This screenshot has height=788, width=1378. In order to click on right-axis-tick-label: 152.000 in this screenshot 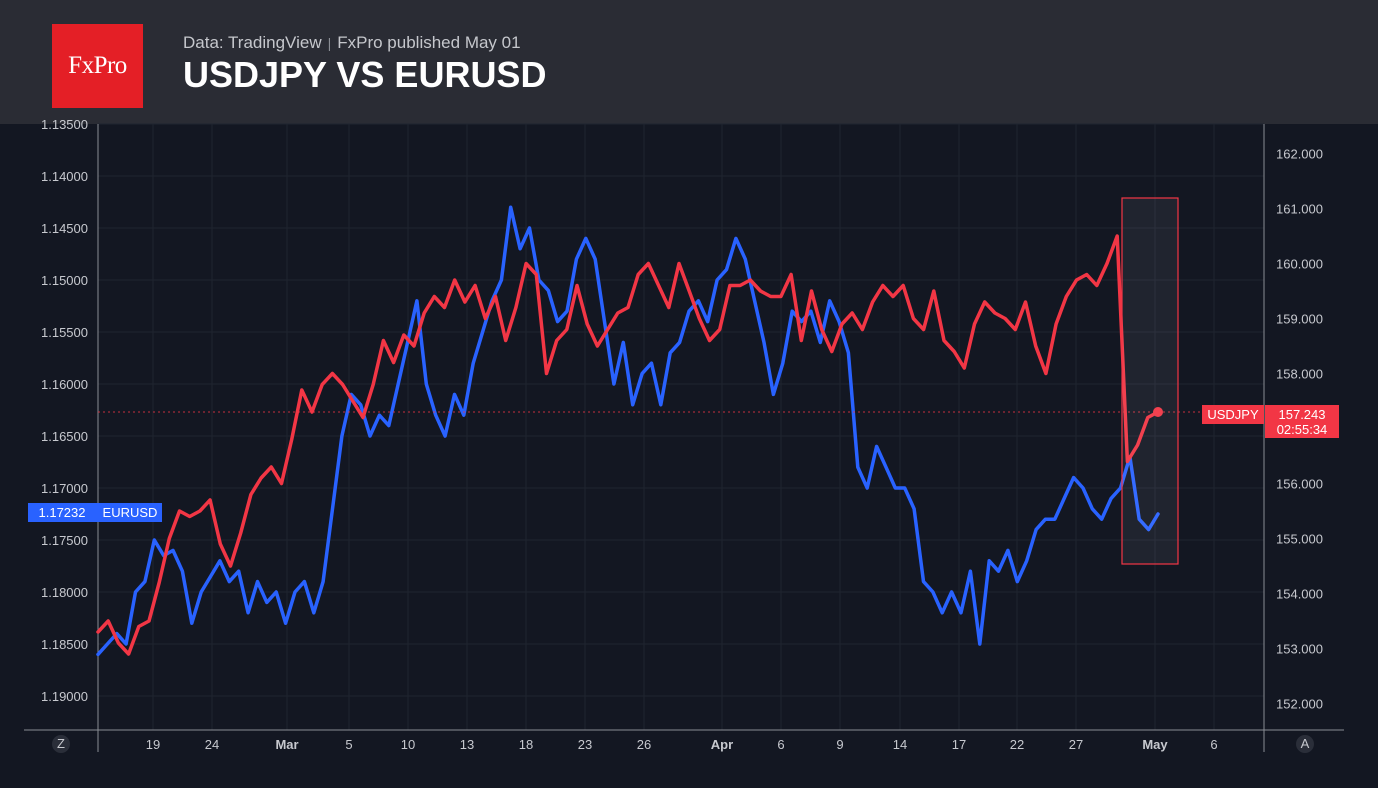, I will do `click(1299, 704)`.